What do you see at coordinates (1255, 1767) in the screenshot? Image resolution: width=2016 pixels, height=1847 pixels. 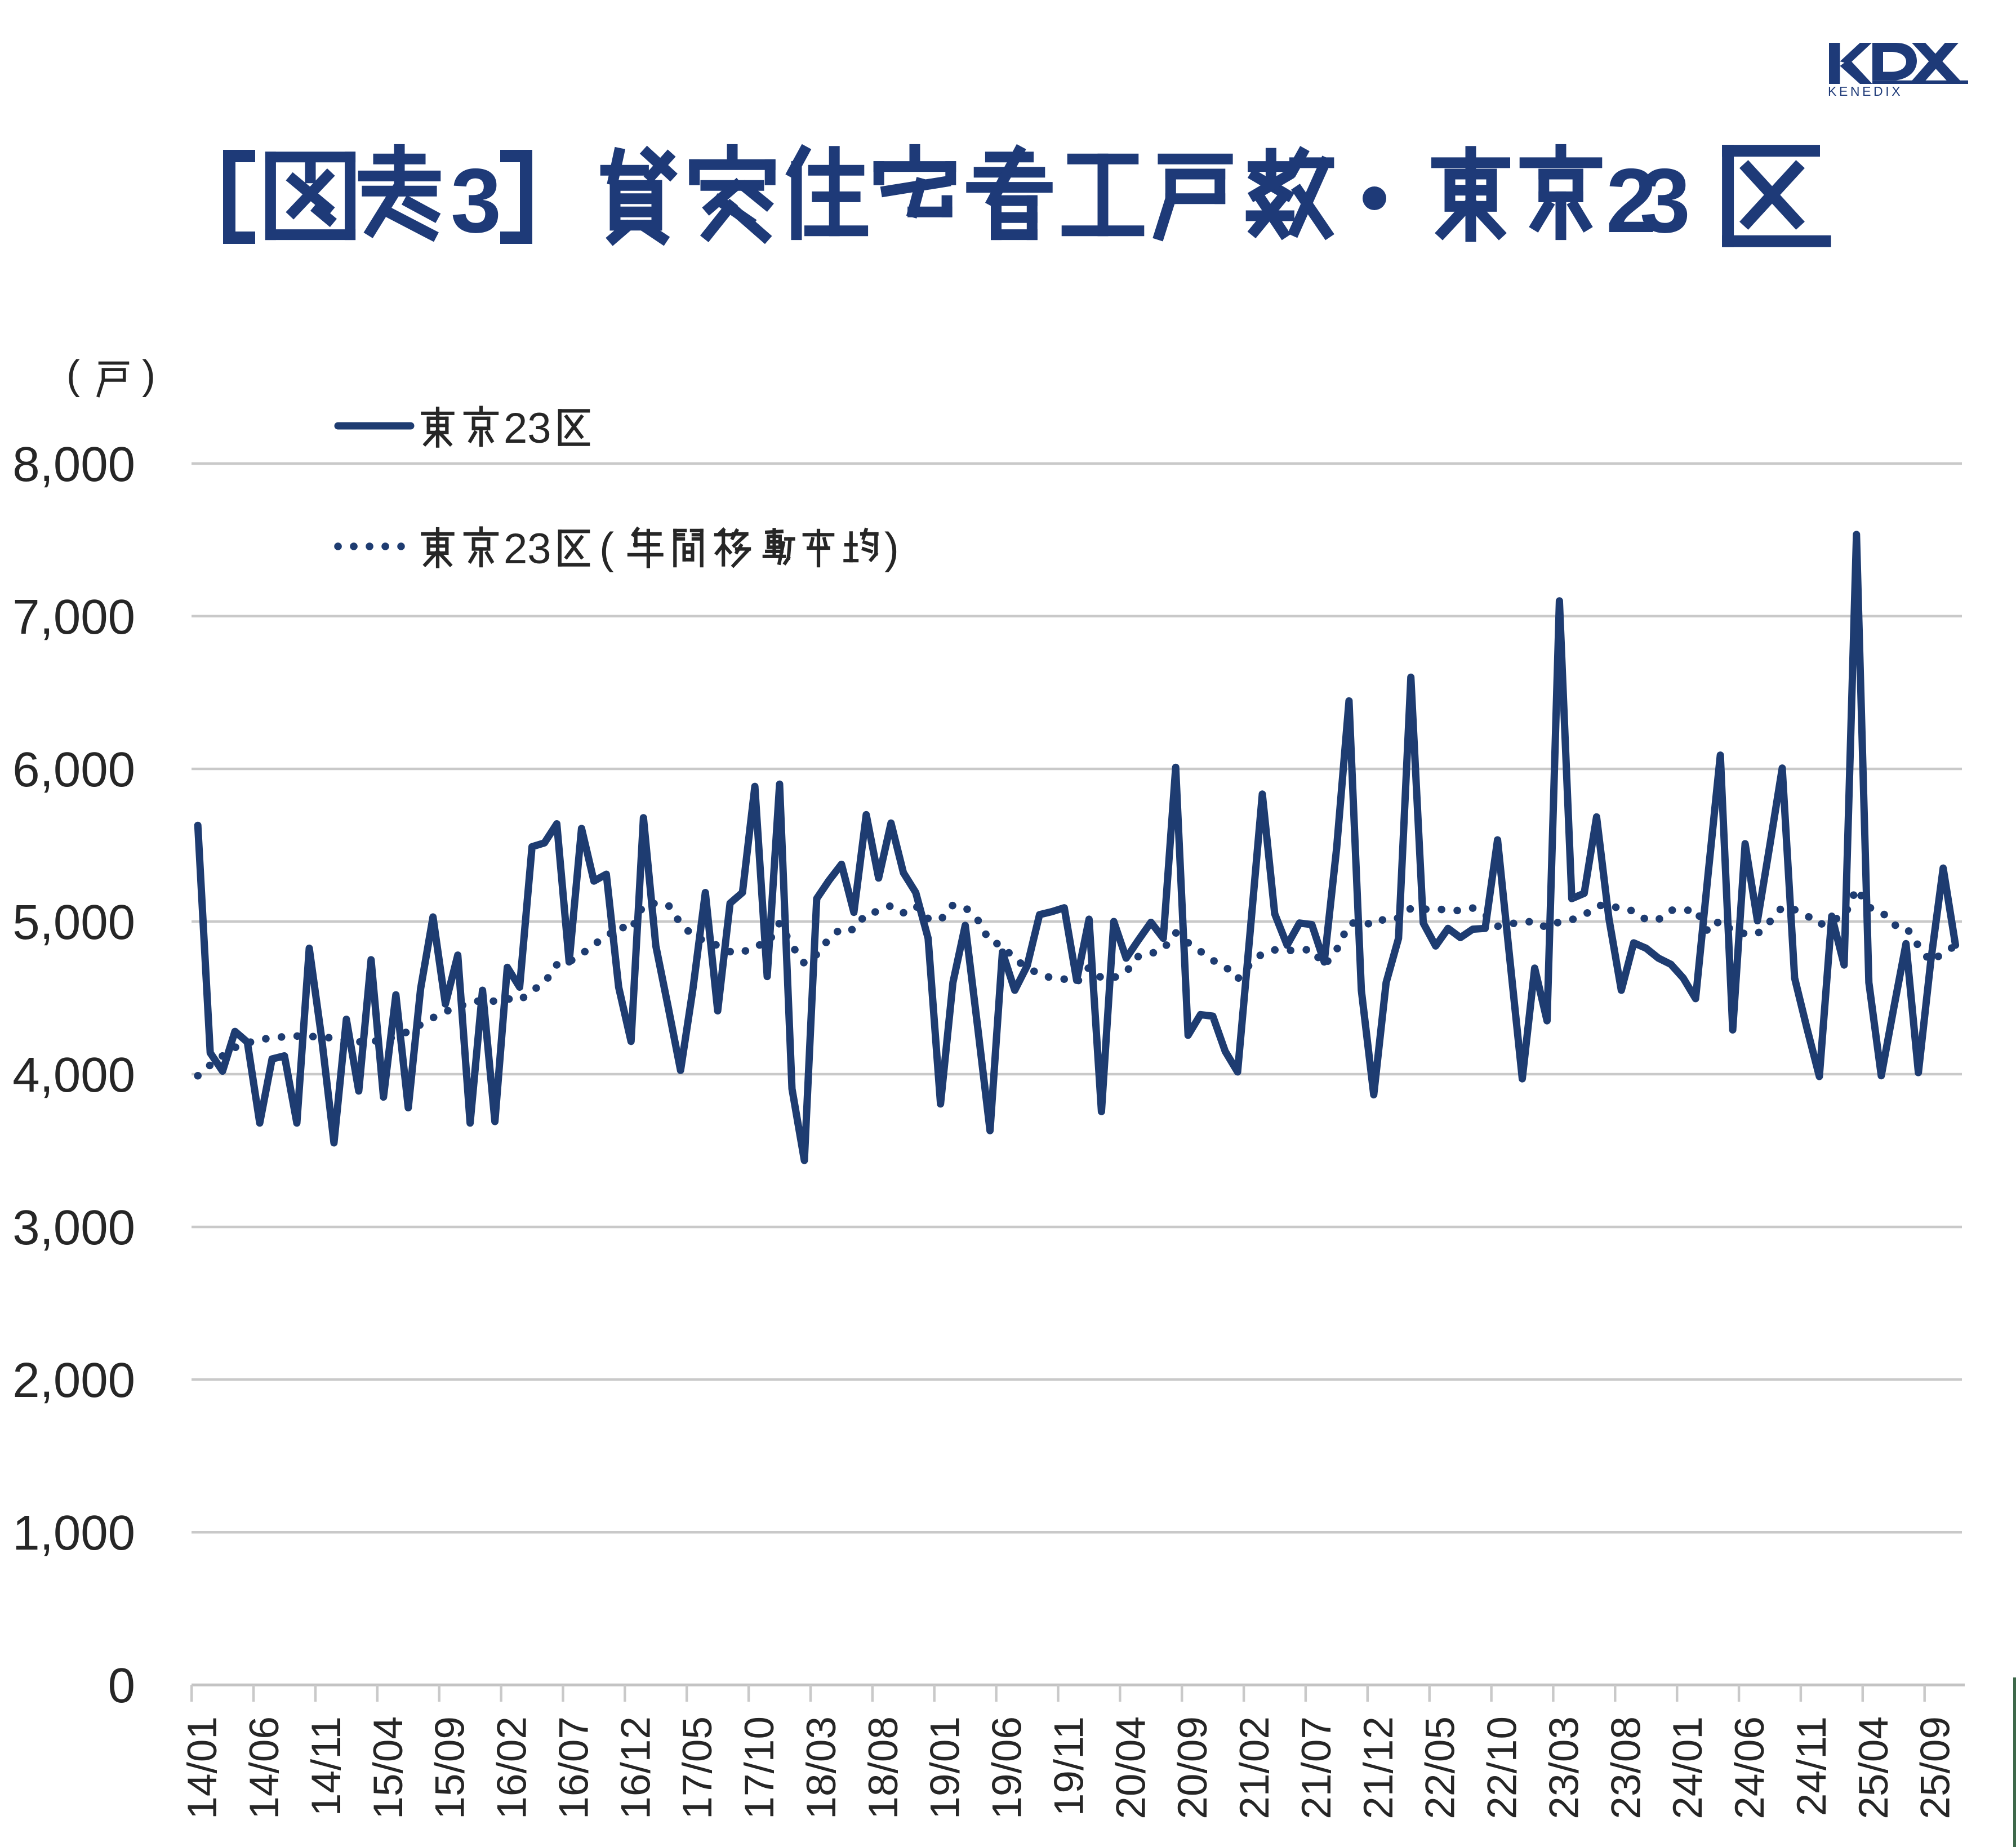 I see `svg-text: 21/02` at bounding box center [1255, 1767].